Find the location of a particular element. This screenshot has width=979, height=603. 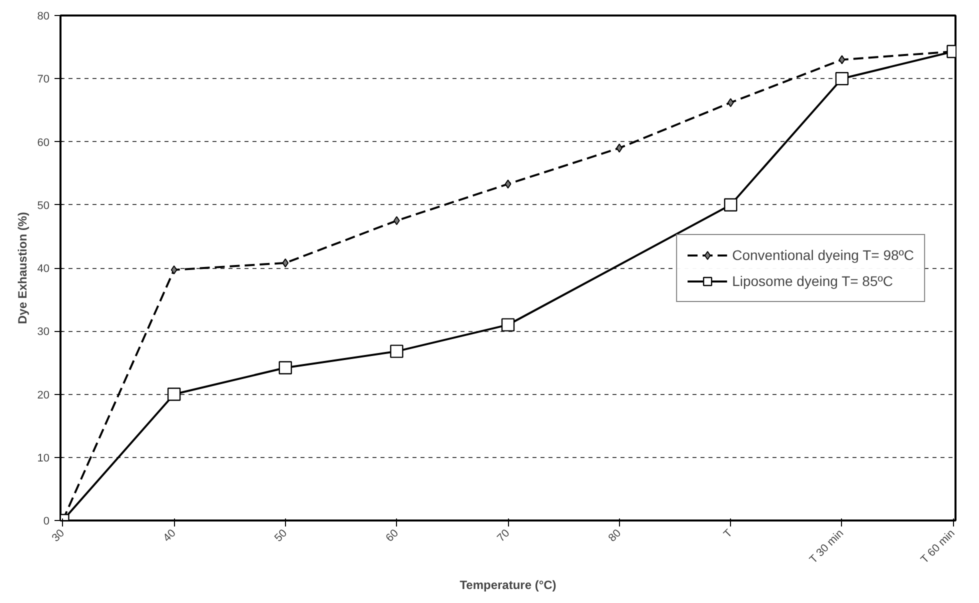

y-tick-label: 0 is located at coordinates (46, 522).